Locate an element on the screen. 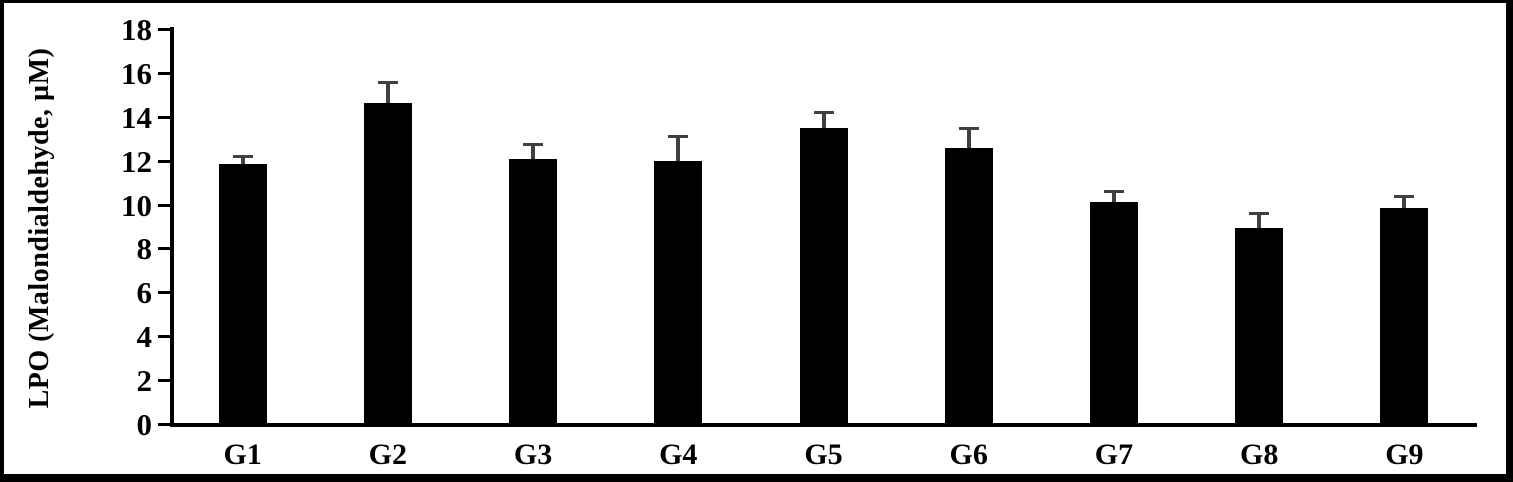  y-tick-label: 6 is located at coordinates (144, 293).